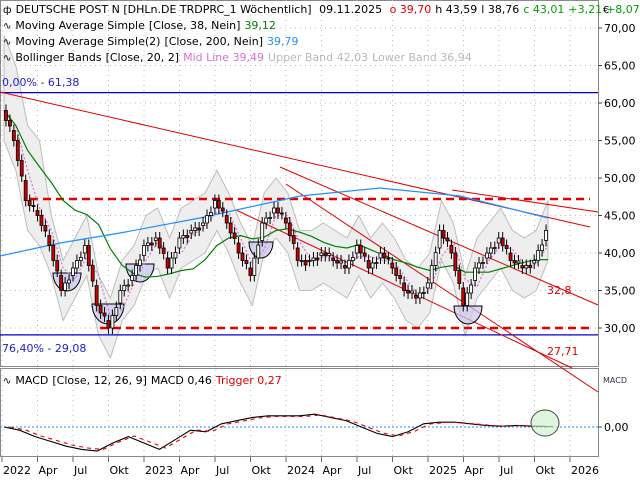 Image resolution: width=640 pixels, height=480 pixels. What do you see at coordinates (318, 57) in the screenshot?
I see `bb-upper-value: Upper Band 42,03` at bounding box center [318, 57].